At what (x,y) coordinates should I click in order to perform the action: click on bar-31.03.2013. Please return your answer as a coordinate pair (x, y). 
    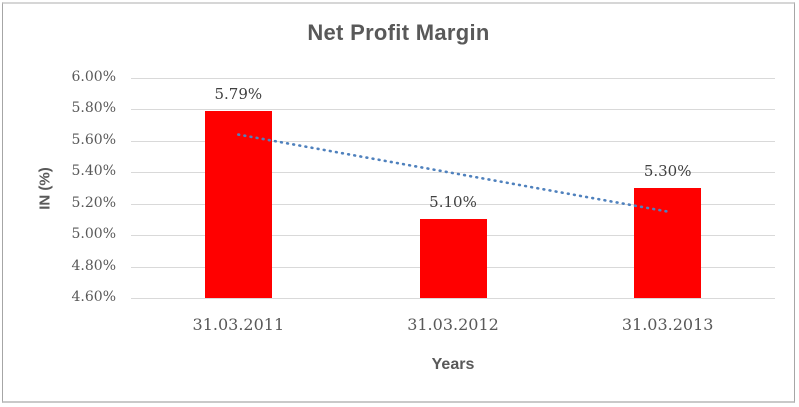
    Looking at the image, I should click on (668, 243).